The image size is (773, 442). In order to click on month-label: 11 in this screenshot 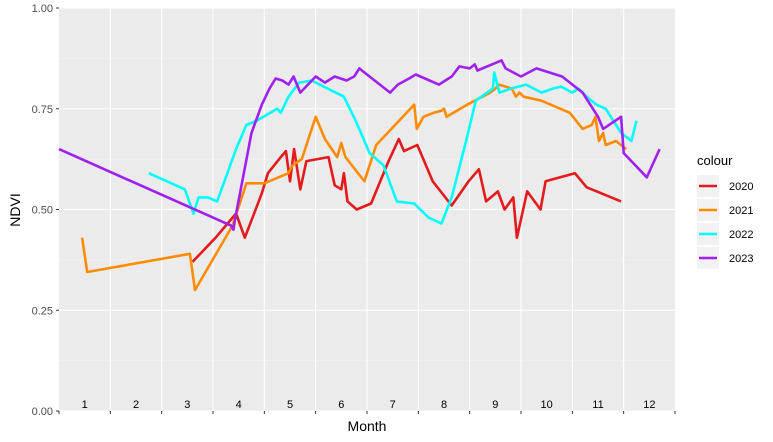, I will do `click(597, 405)`.